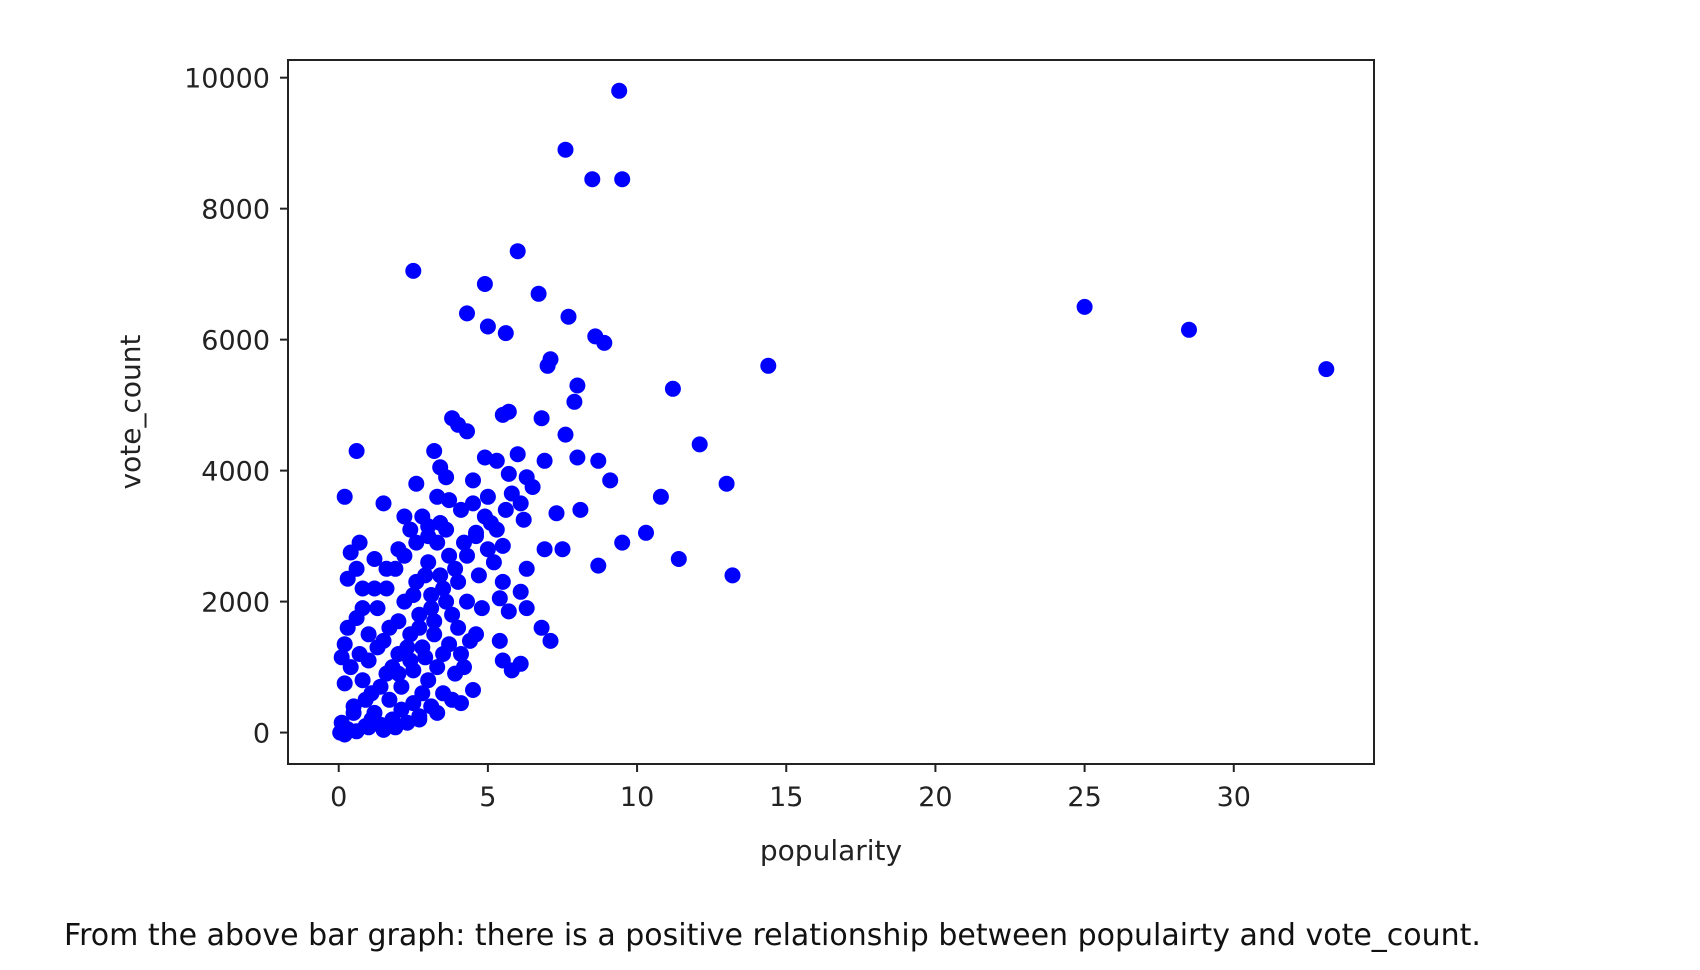  I want to click on y-tick-label-5: 10000, so click(227, 79).